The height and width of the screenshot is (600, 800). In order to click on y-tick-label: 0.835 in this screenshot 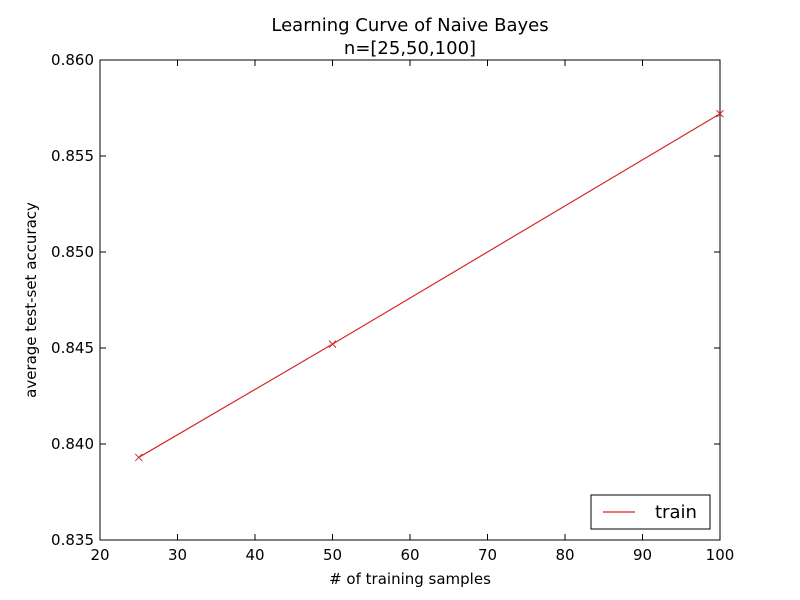, I will do `click(72, 540)`.